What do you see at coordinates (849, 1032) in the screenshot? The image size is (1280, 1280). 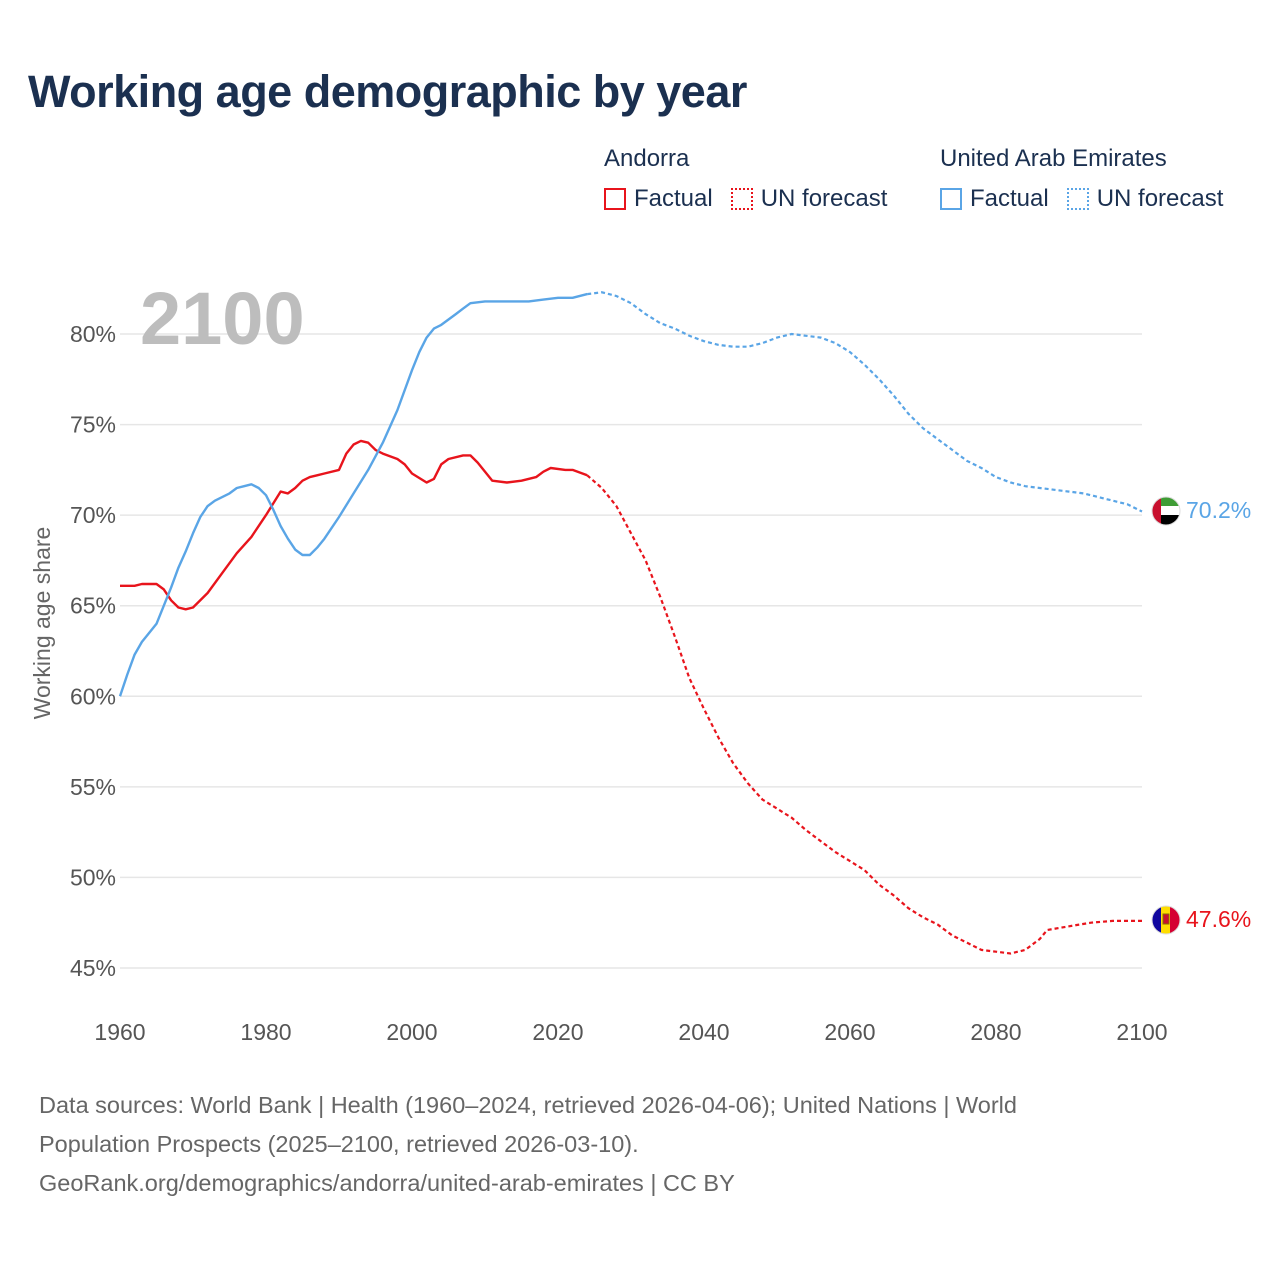 I see `x-tick-label: 2060` at bounding box center [849, 1032].